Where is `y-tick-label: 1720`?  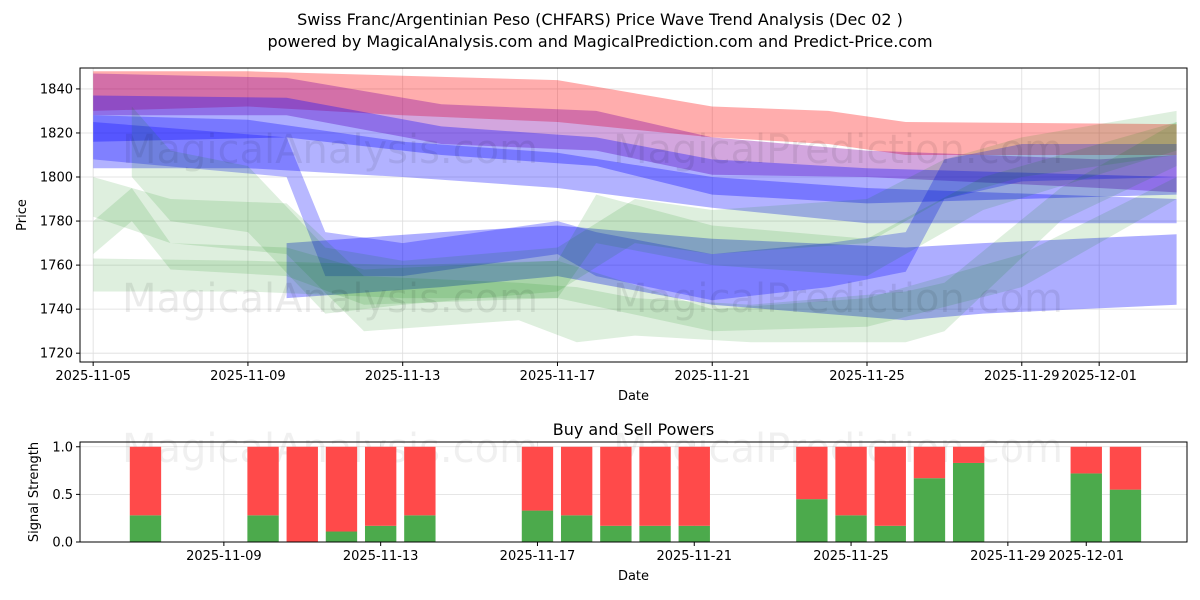
y-tick-label: 1720 is located at coordinates (56, 354).